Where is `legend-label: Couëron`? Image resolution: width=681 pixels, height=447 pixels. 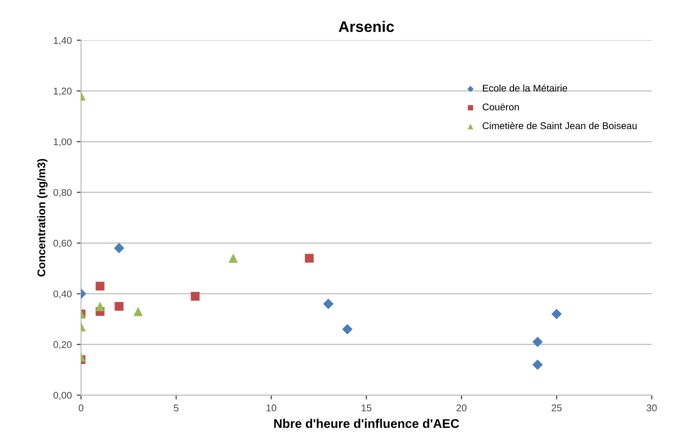 legend-label: Couëron is located at coordinates (500, 107).